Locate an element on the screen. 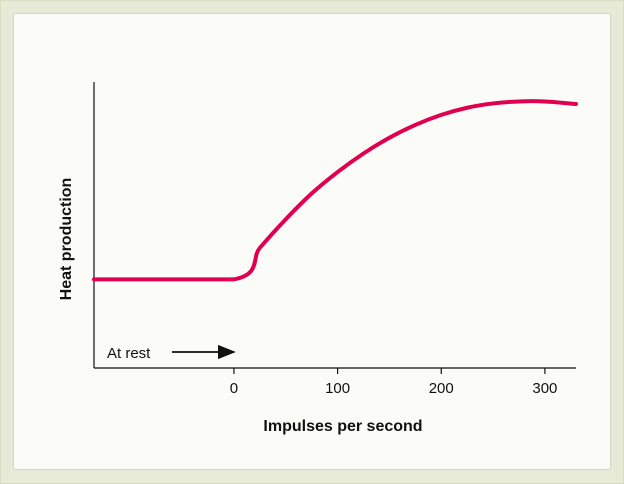 The width and height of the screenshot is (624, 484). y-axis-label: Heat production is located at coordinates (66, 239).